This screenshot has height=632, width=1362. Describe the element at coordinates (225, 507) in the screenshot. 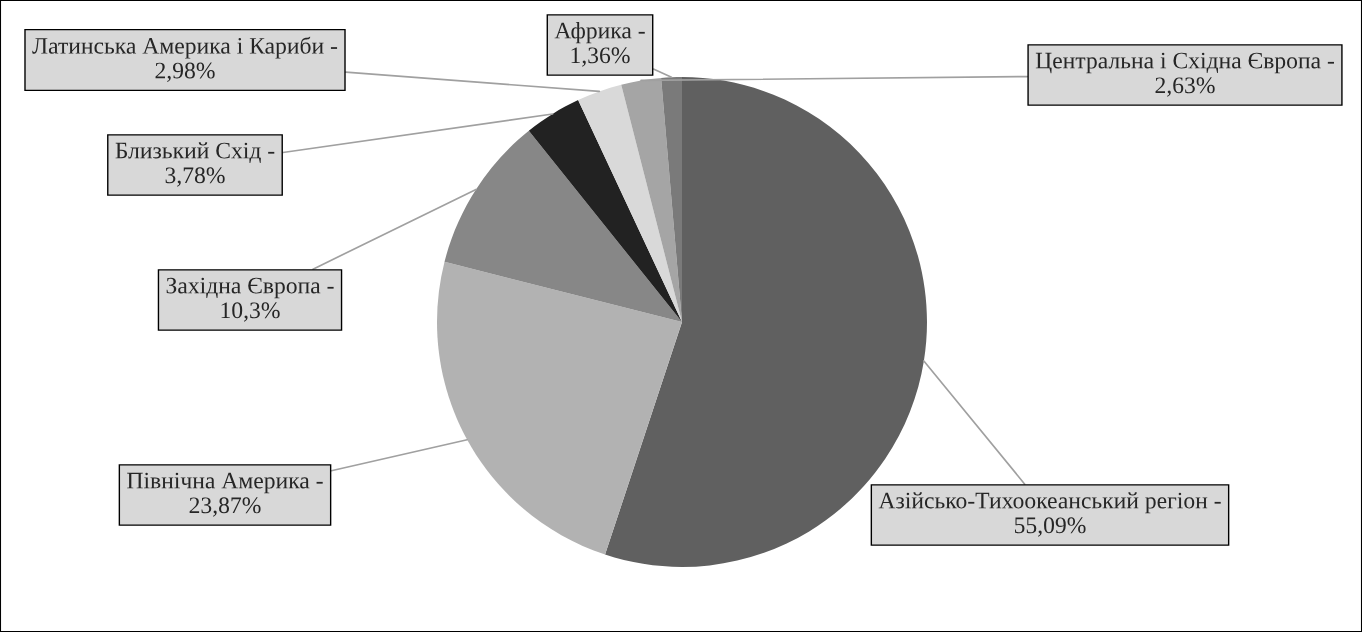

I see `data-label: 23,87%` at that location.